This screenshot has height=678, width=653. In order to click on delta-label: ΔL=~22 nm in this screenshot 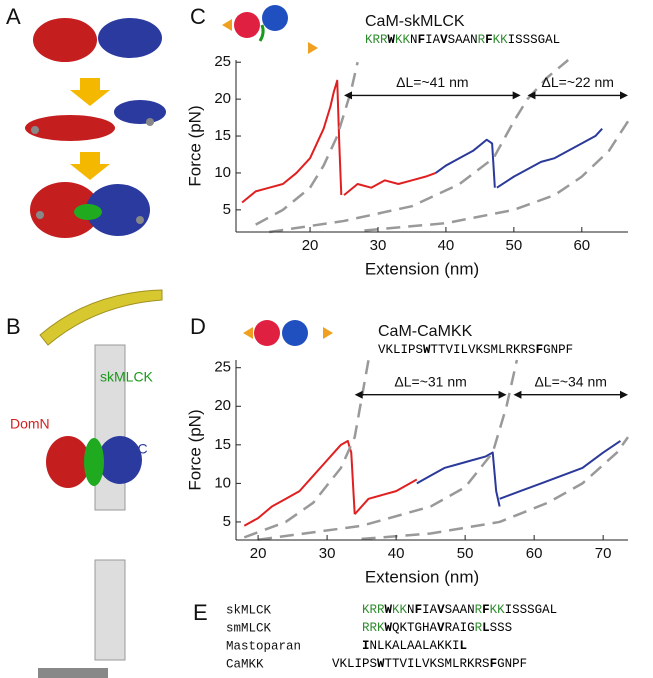, I will do `click(578, 82)`.